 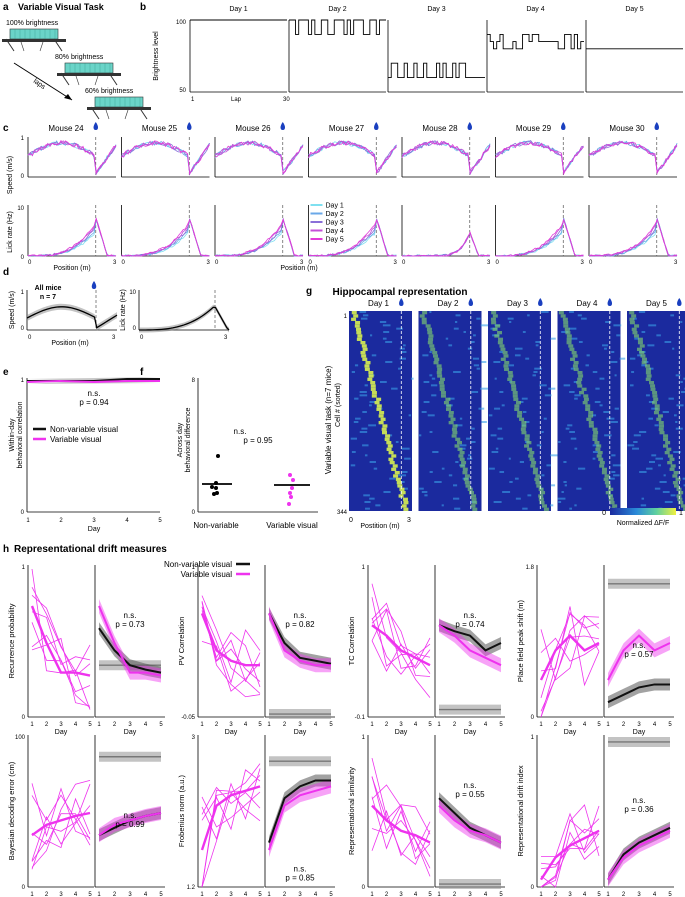 I want to click on brightness-label: 100% brightness, so click(x=32, y=23).